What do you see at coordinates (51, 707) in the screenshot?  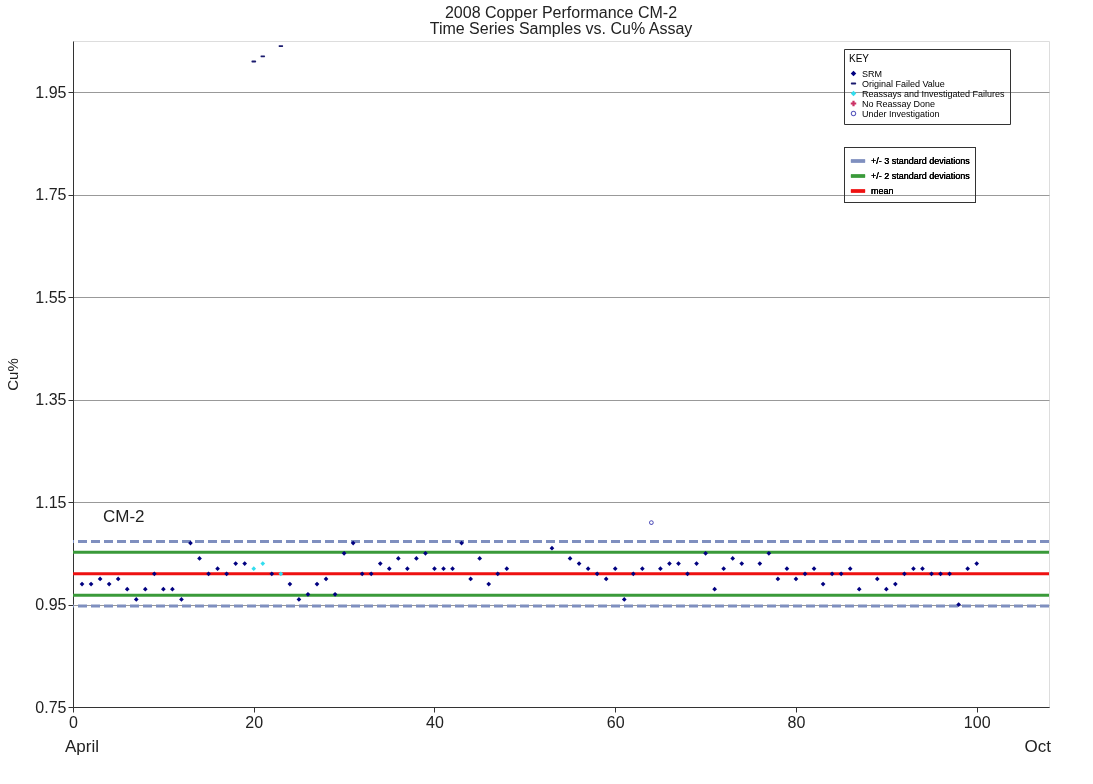 I see `y-tick-label: 0.75` at bounding box center [51, 707].